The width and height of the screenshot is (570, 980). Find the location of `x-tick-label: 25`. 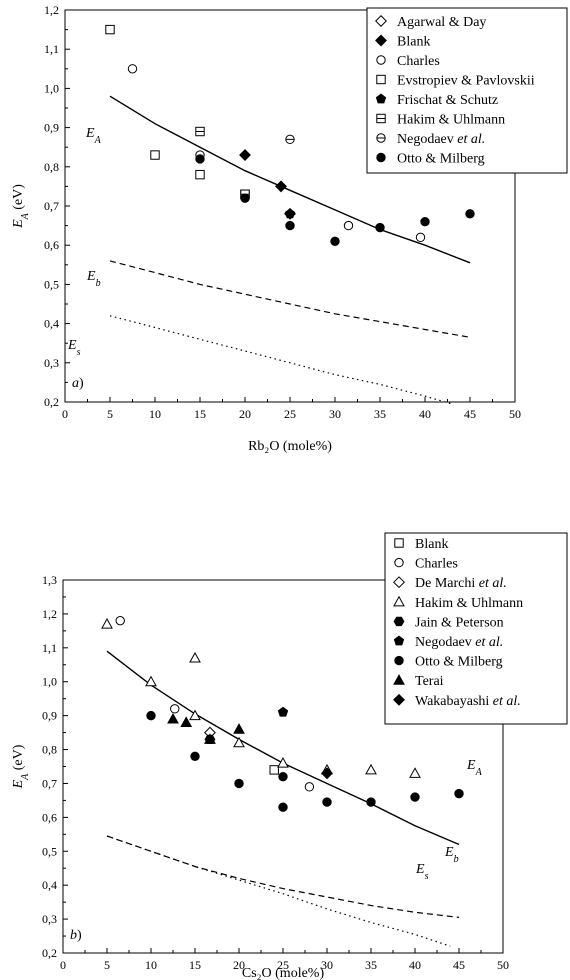

x-tick-label: 25 is located at coordinates (283, 965).